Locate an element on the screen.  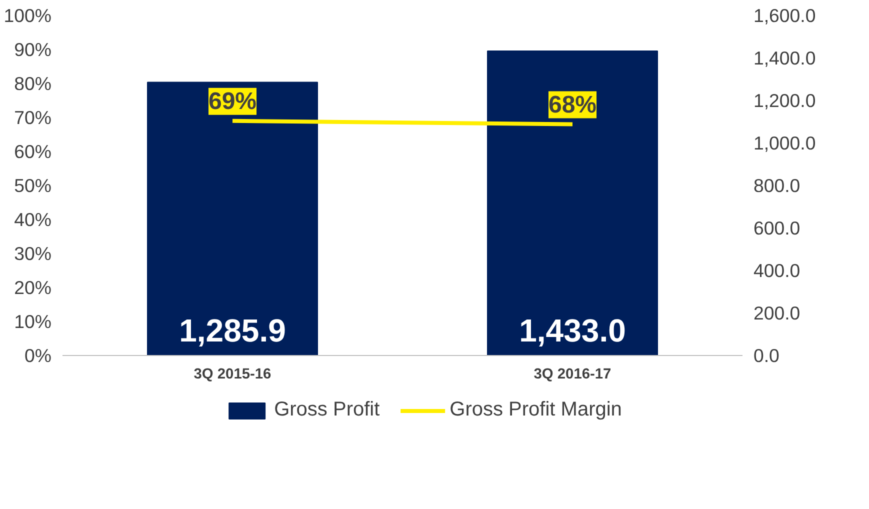
y2-tick-label: 1,000.0 is located at coordinates (785, 143).